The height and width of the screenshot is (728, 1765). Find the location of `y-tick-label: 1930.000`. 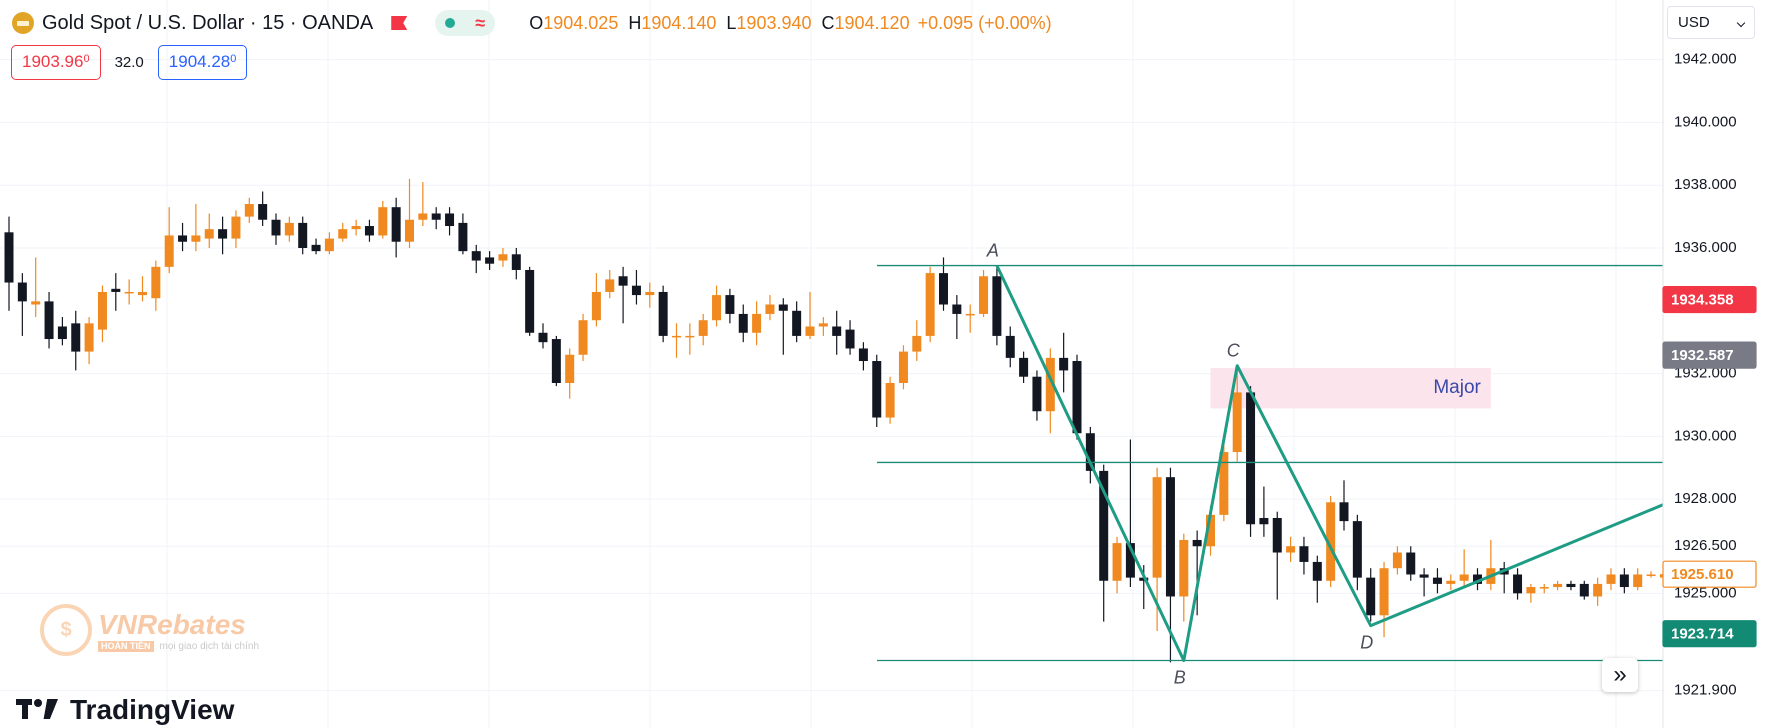

y-tick-label: 1930.000 is located at coordinates (1705, 435).